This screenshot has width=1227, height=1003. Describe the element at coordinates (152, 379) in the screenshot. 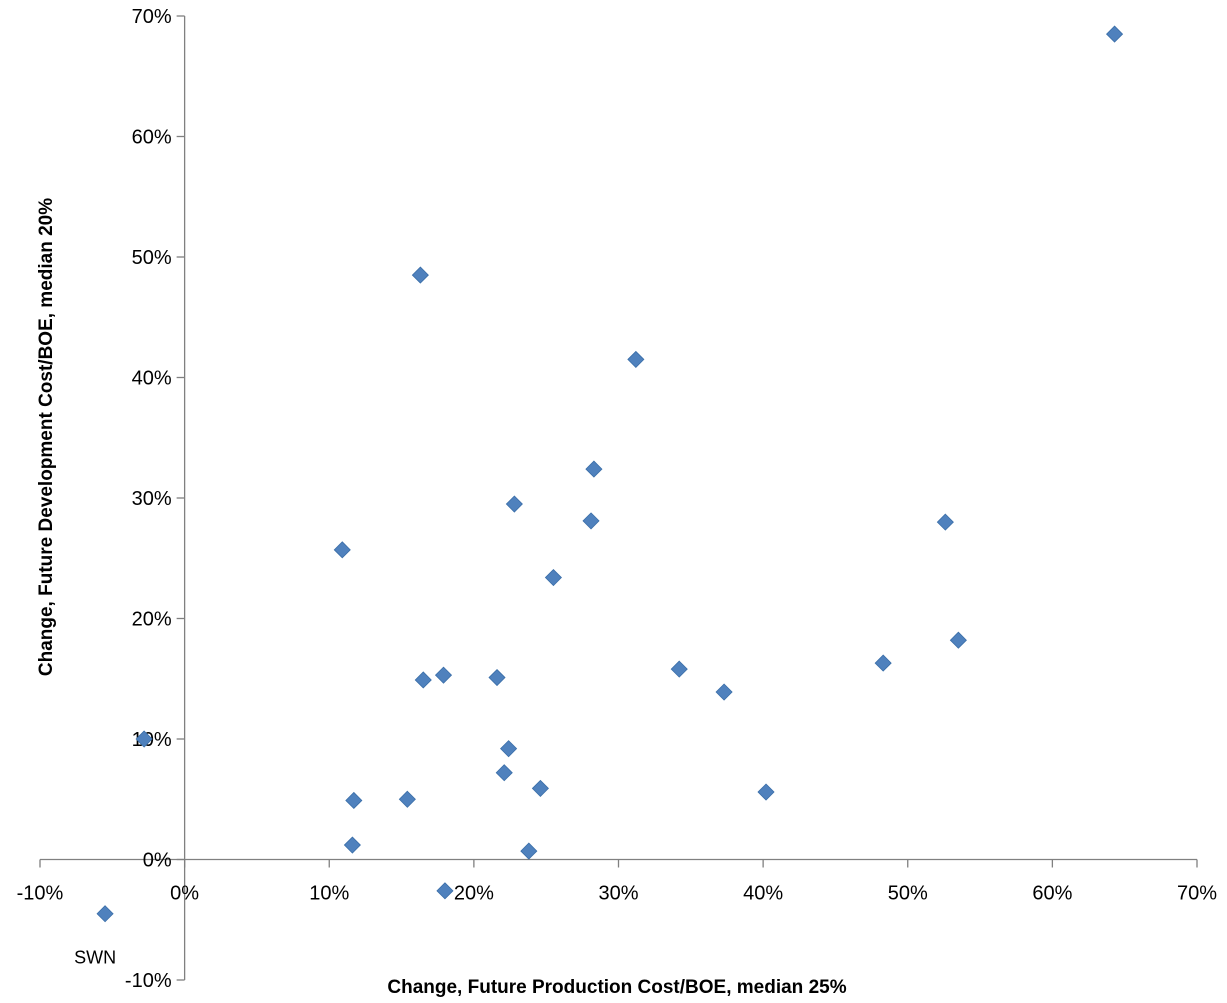

I see `y-tick-label: 40%` at that location.